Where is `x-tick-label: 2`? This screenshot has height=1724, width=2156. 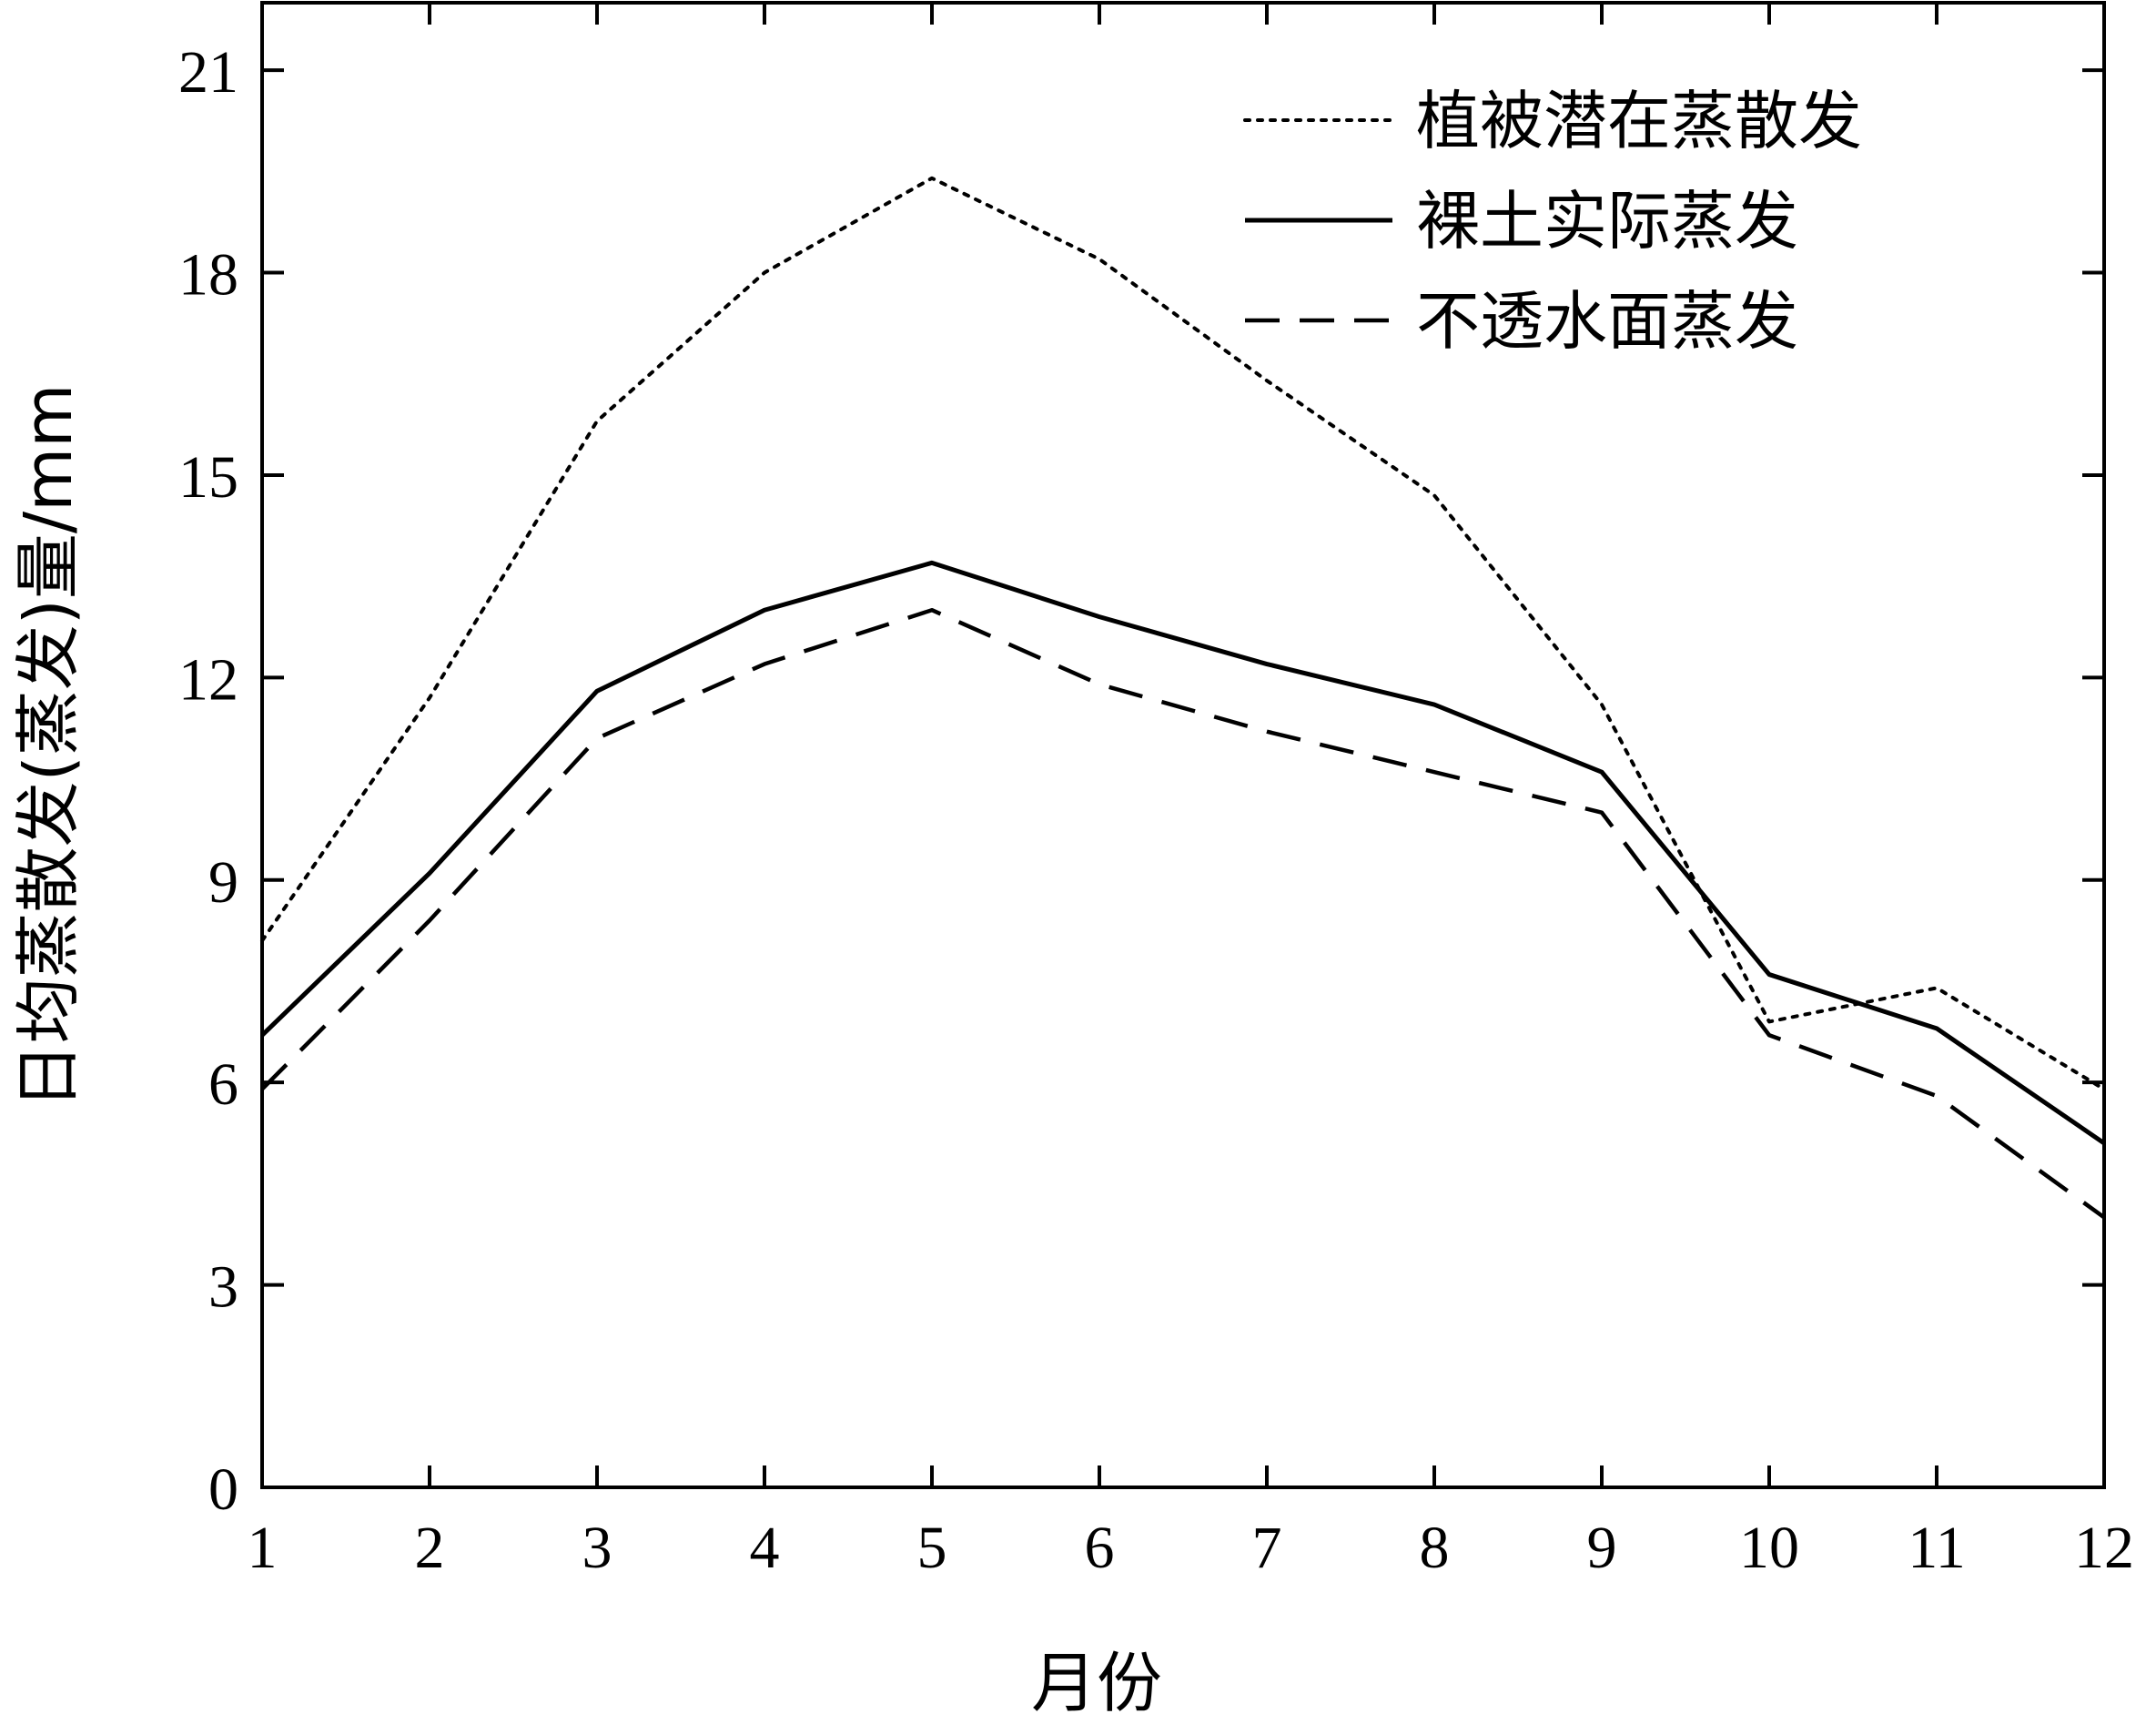 x-tick-label: 2 is located at coordinates (430, 1548).